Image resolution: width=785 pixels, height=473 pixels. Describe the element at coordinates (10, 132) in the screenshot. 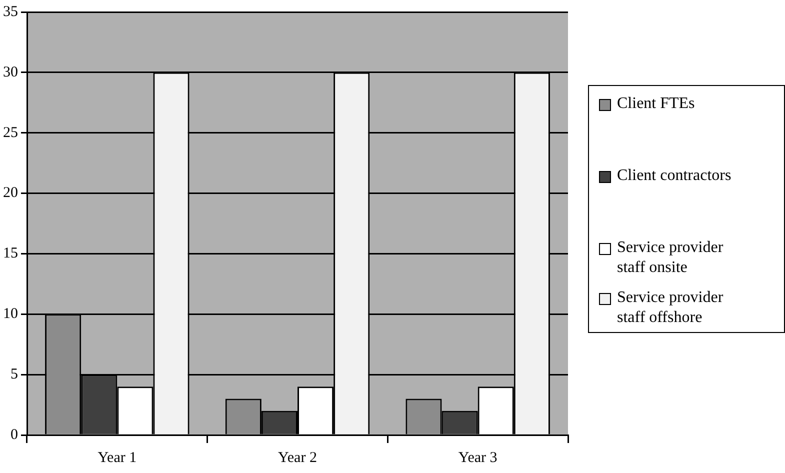

I see `y-tick-label: 25` at that location.